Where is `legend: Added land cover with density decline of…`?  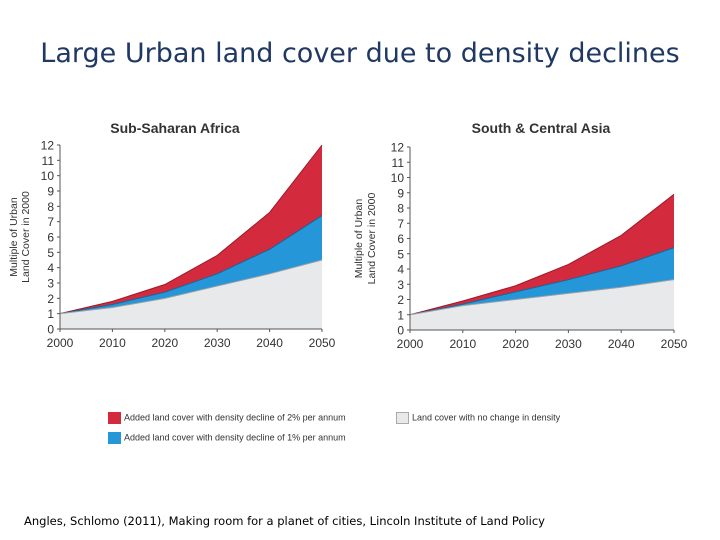
legend: Added land cover with density decline of… is located at coordinates (358, 430).